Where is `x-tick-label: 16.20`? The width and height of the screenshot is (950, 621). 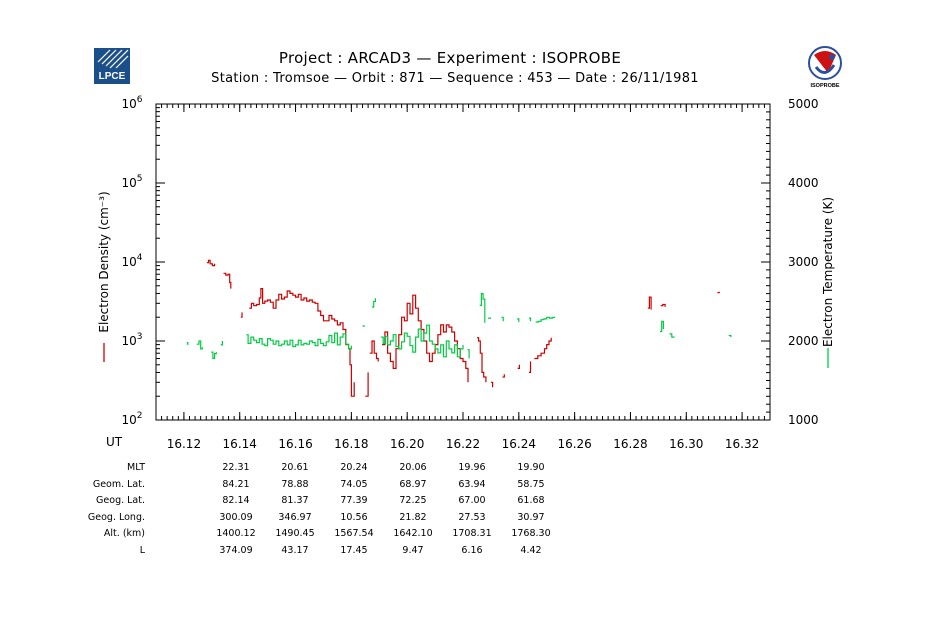 x-tick-label: 16.20 is located at coordinates (407, 444).